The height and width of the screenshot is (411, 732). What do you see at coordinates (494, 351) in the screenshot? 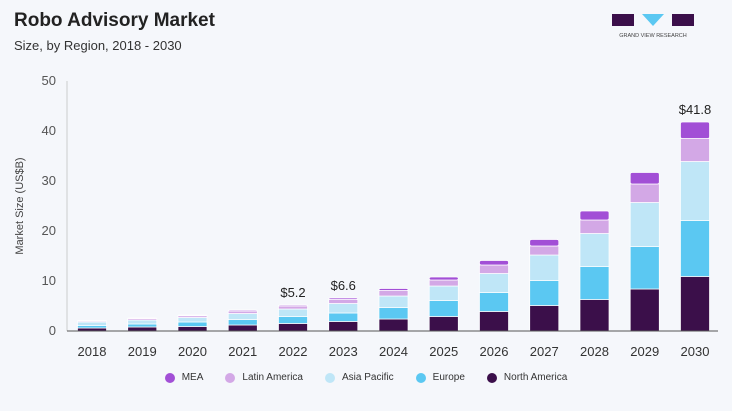
I see `x-tick-label: 2026` at bounding box center [494, 351].